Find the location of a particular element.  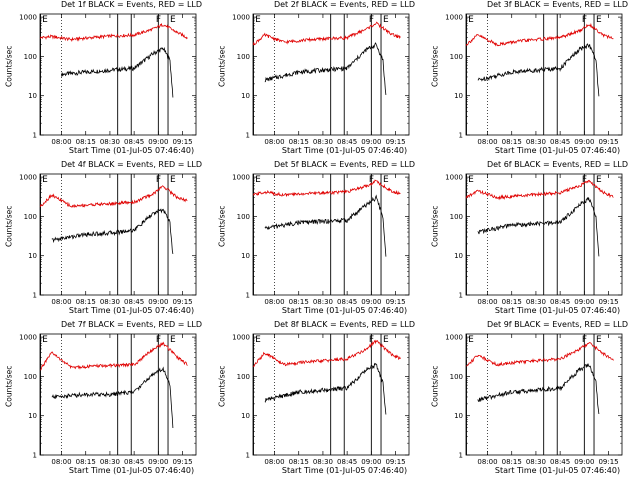

chart-title: Det 7f BLACK = Events, RED = LLD is located at coordinates (131, 324).